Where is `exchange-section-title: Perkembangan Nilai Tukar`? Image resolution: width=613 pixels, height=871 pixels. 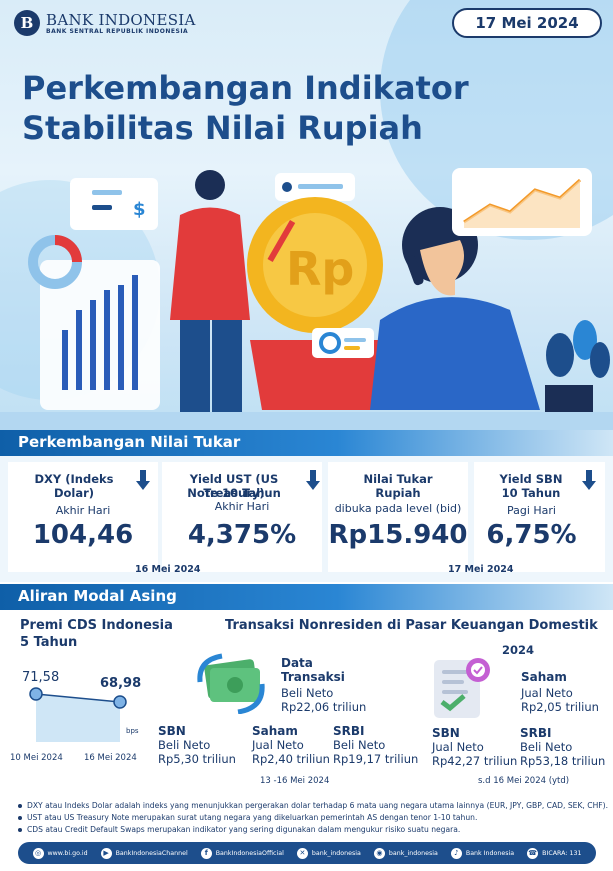 exchange-section-title: Perkembangan Nilai Tukar is located at coordinates (129, 442).